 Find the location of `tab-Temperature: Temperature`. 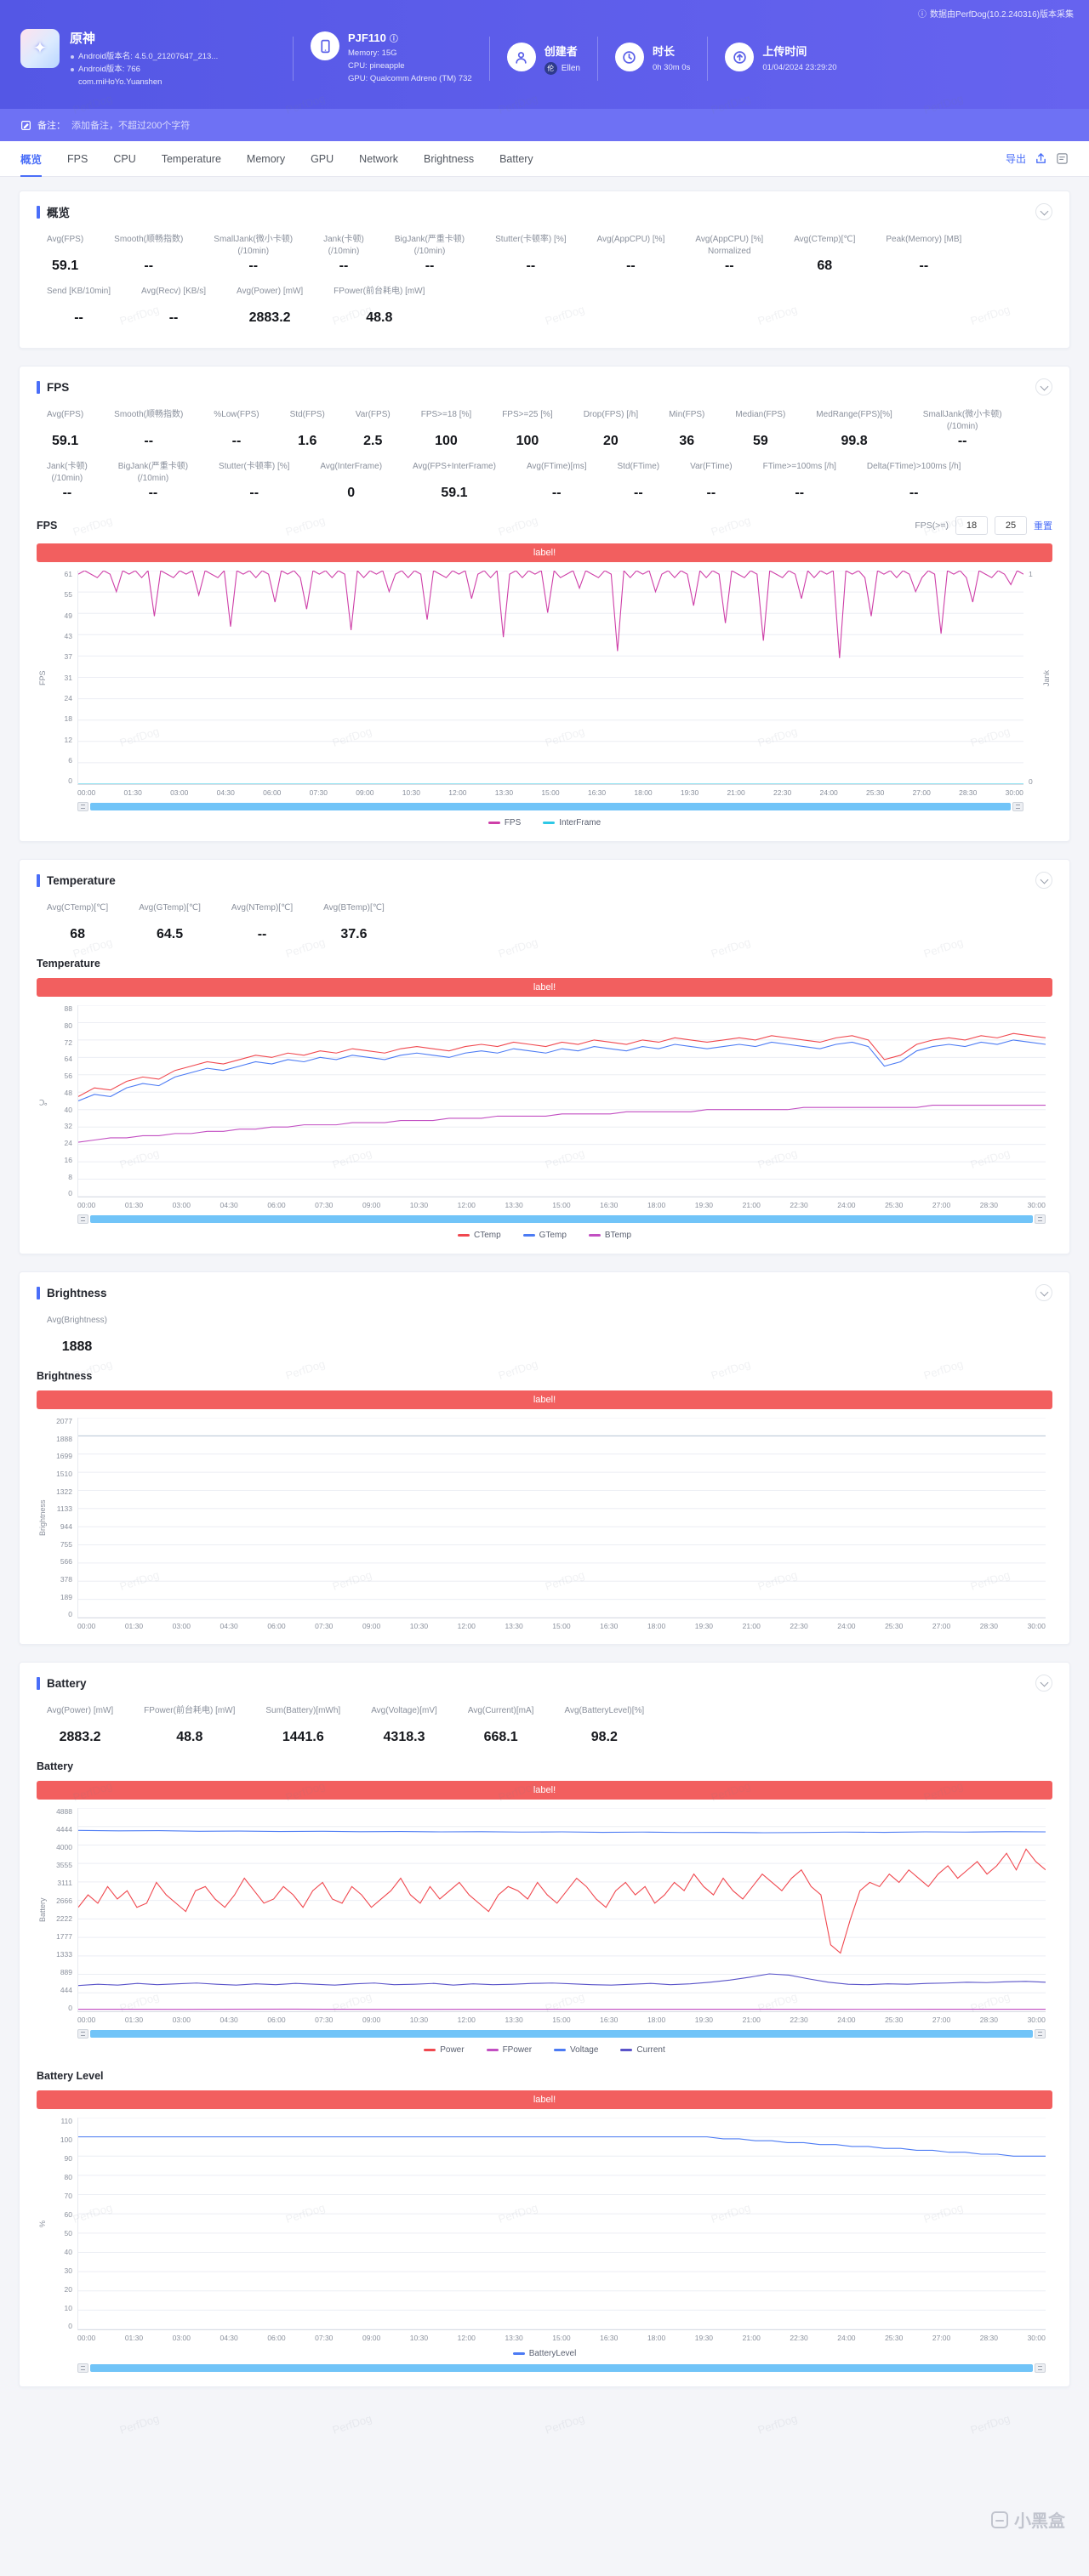

tab-Temperature: Temperature is located at coordinates (191, 158).